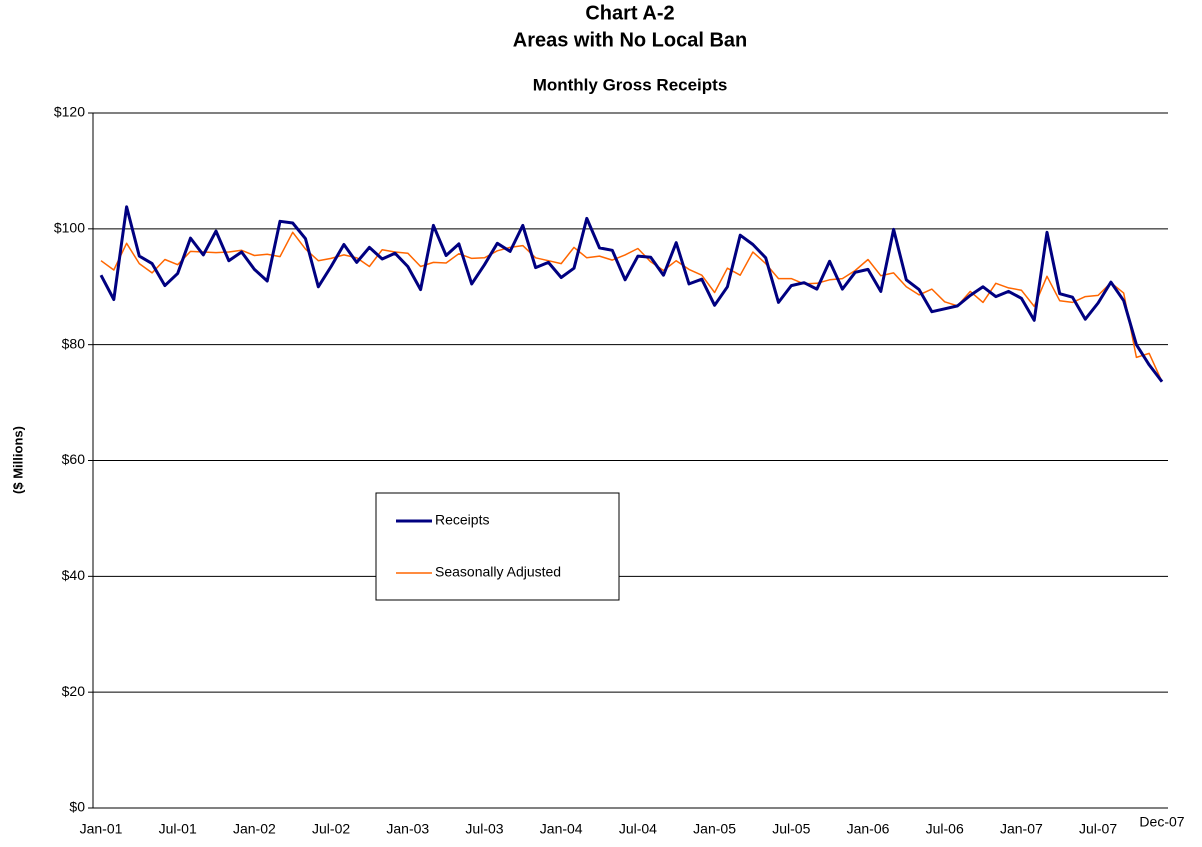  What do you see at coordinates (254, 829) in the screenshot?
I see `x-tick-label: Jan-02` at bounding box center [254, 829].